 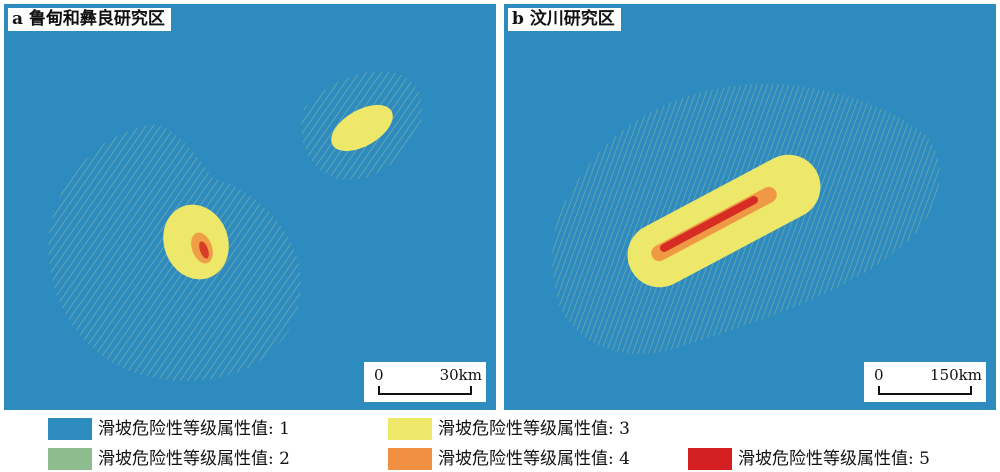 What do you see at coordinates (194, 459) in the screenshot?
I see `legend-label-2: 滑坡危险性等级属性值: 2` at bounding box center [194, 459].